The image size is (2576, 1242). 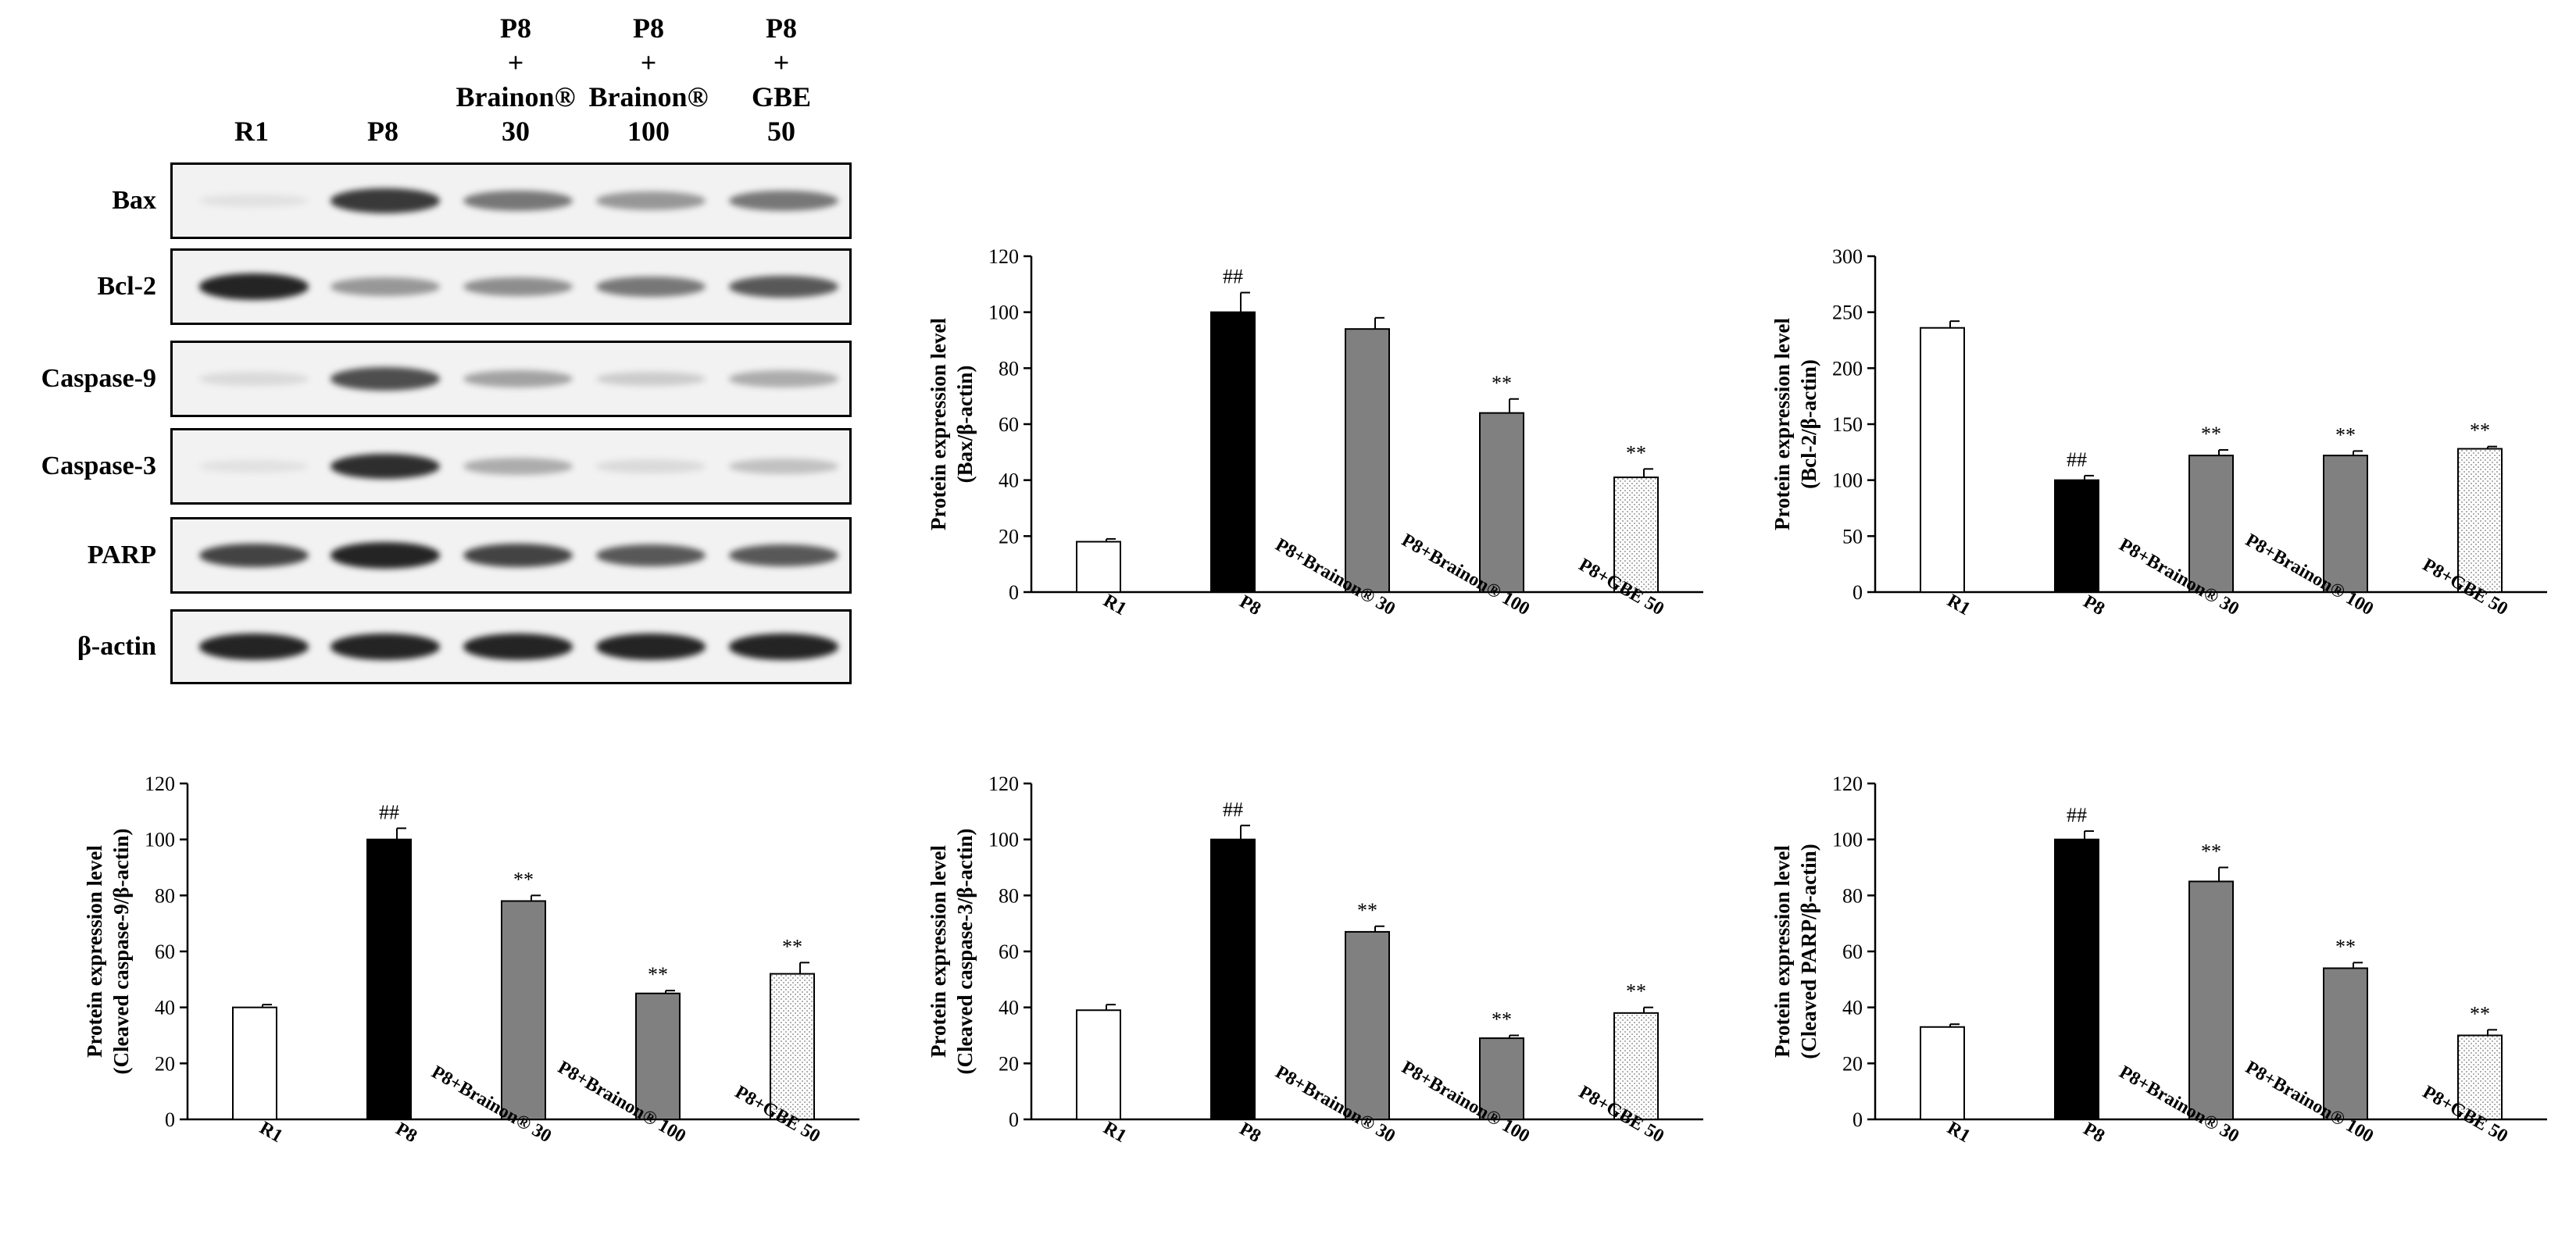 I want to click on blot-row-label: Caspase-3, so click(x=99, y=465).